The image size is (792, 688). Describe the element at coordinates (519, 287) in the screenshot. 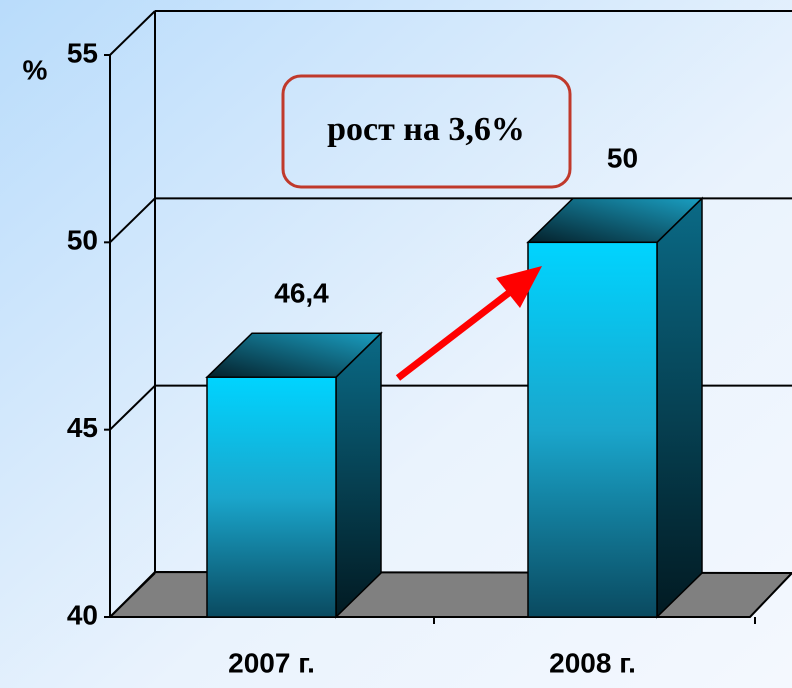

I see `arrow-head` at that location.